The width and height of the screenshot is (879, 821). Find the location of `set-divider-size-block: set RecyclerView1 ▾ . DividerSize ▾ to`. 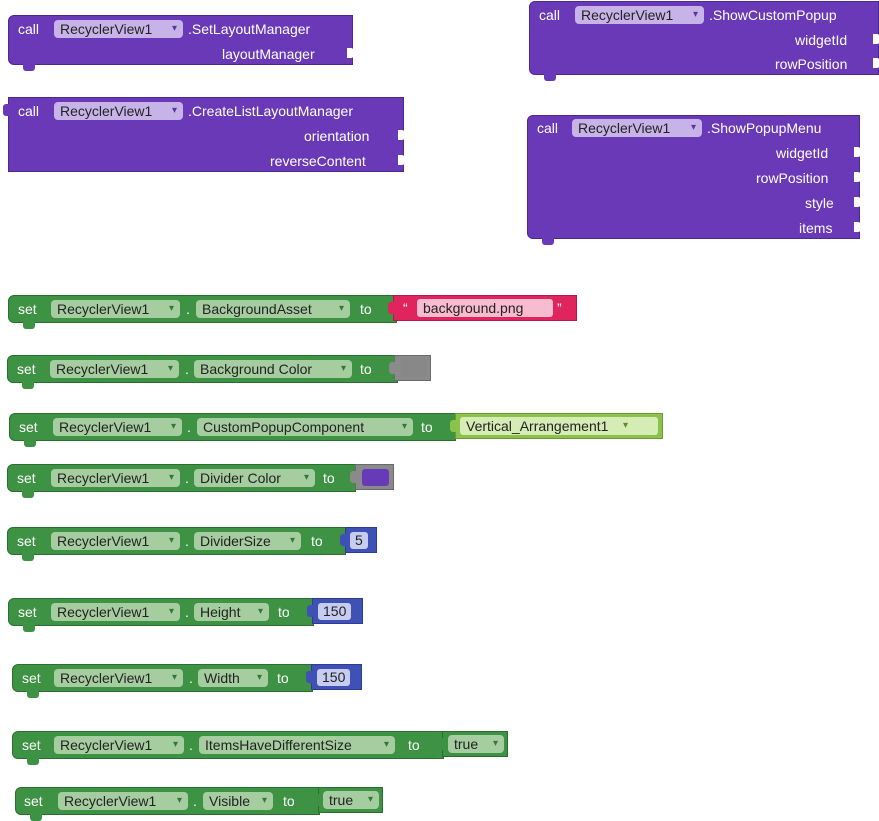

set-divider-size-block: set RecyclerView1 ▾ . DividerSize ▾ to is located at coordinates (176, 544).